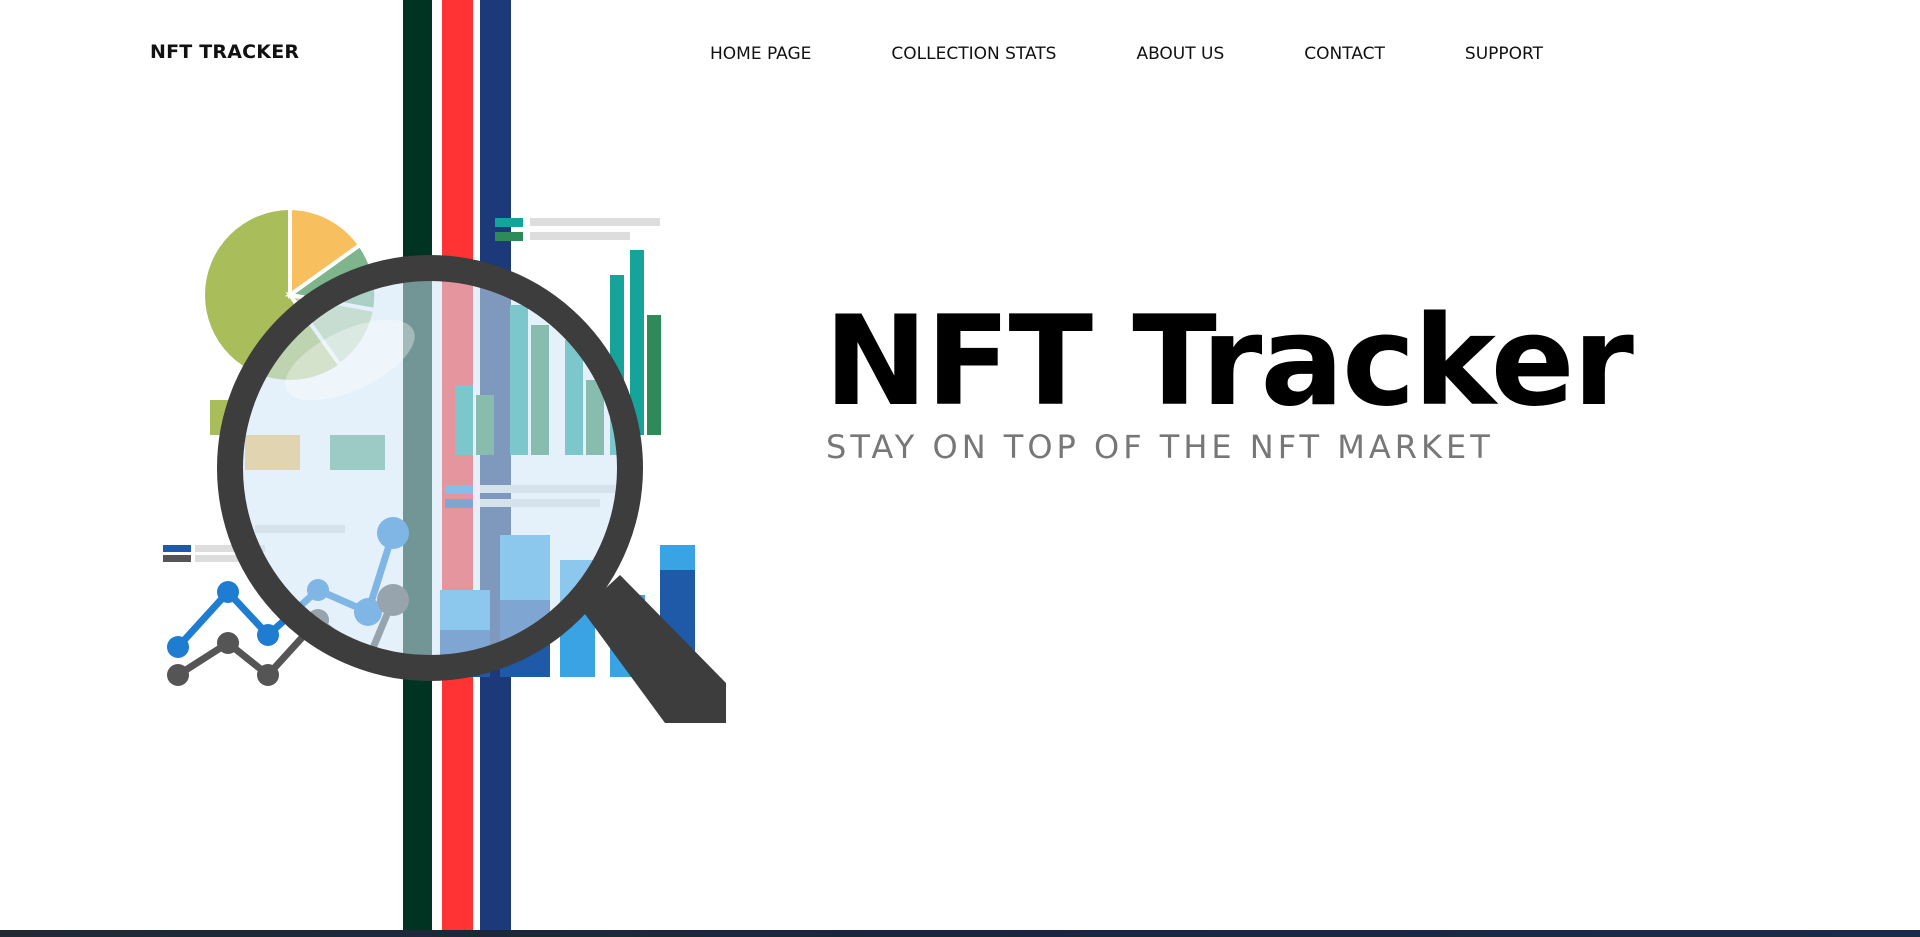  Describe the element at coordinates (1180, 54) in the screenshot. I see `nav-about-us: ABOUT US` at that location.